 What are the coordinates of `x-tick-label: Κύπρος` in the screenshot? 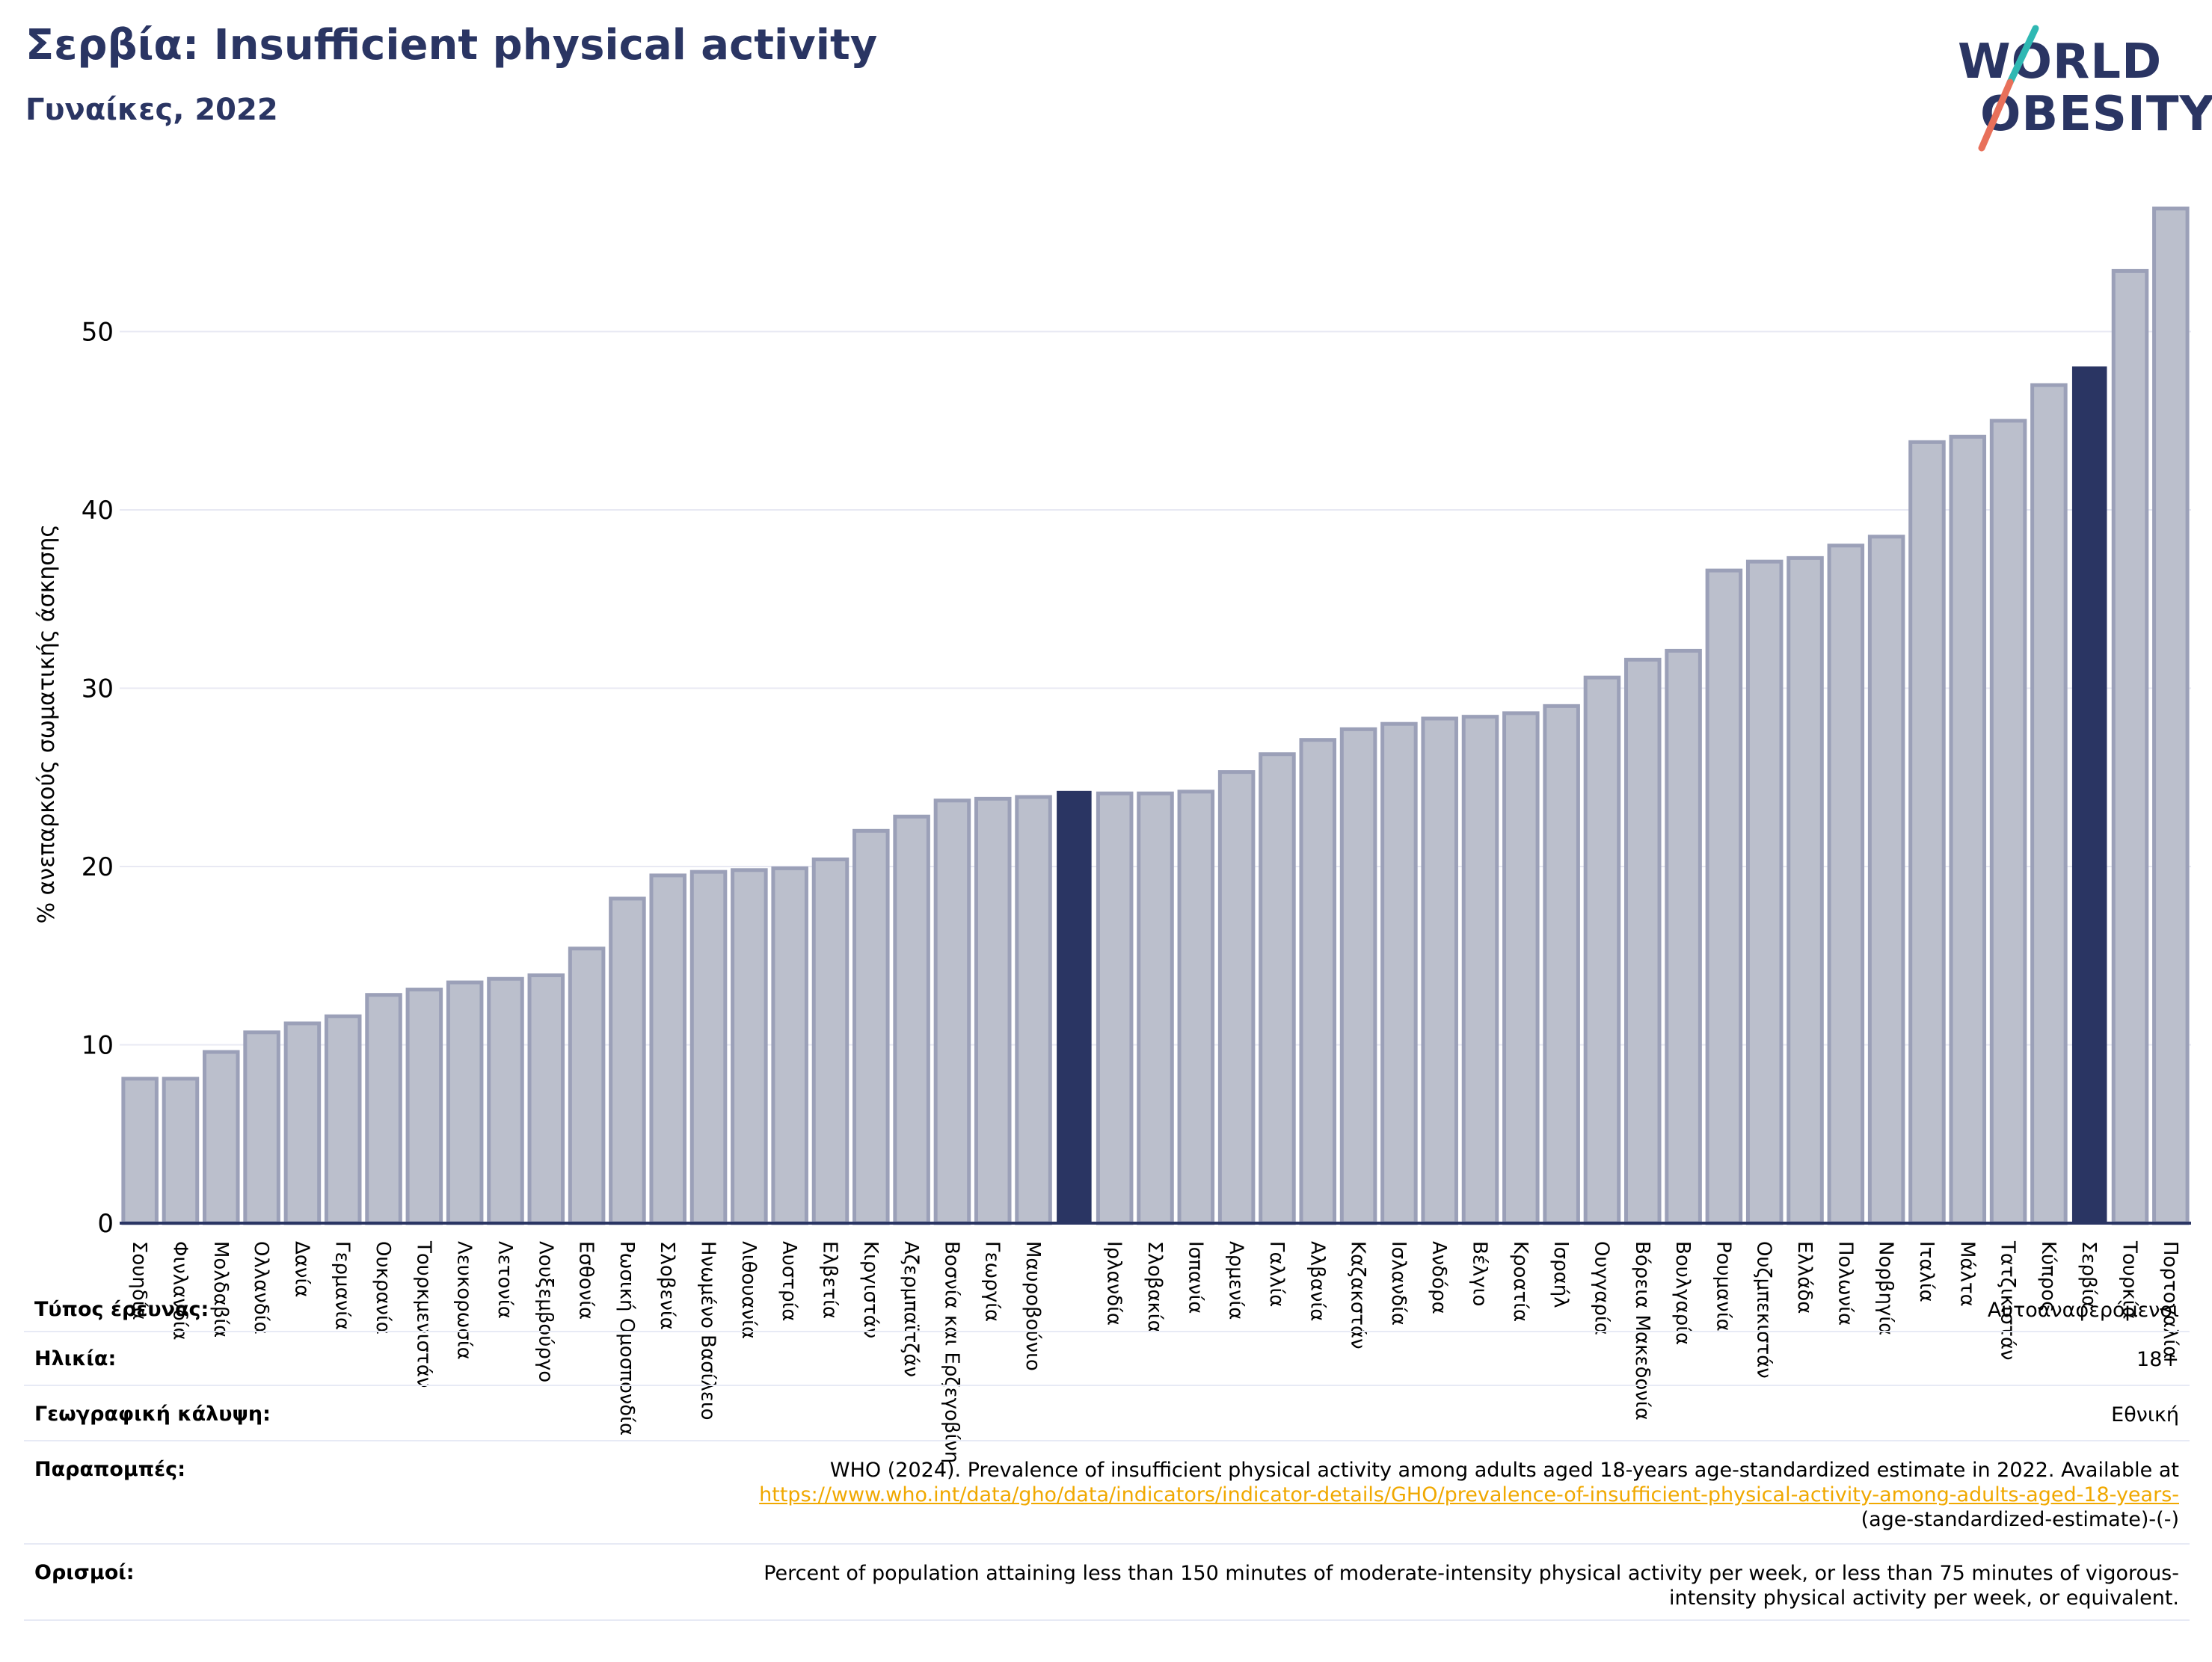 It's located at (2048, 1276).